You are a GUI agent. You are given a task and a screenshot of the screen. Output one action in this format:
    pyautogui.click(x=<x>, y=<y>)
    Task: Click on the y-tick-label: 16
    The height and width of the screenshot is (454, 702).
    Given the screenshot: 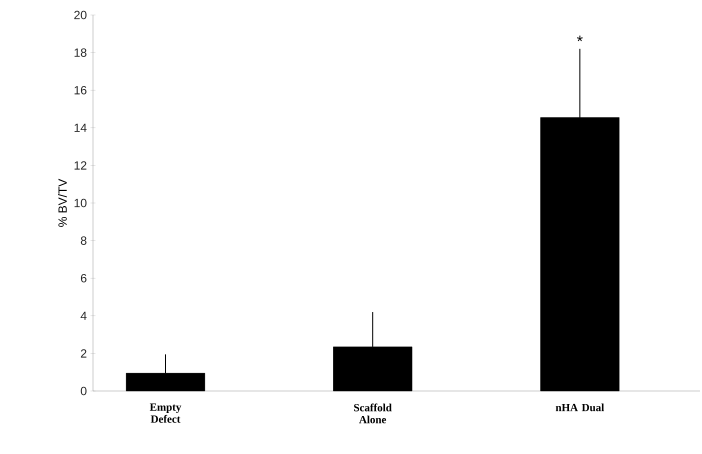 What is the action you would take?
    pyautogui.click(x=80, y=90)
    